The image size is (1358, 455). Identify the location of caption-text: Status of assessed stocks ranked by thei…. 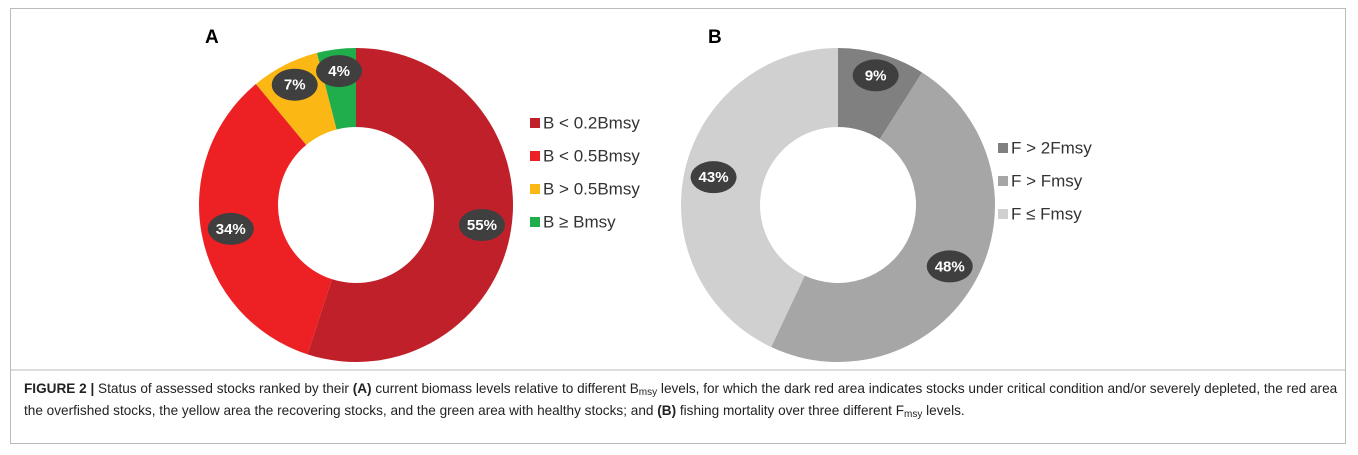
(223, 388).